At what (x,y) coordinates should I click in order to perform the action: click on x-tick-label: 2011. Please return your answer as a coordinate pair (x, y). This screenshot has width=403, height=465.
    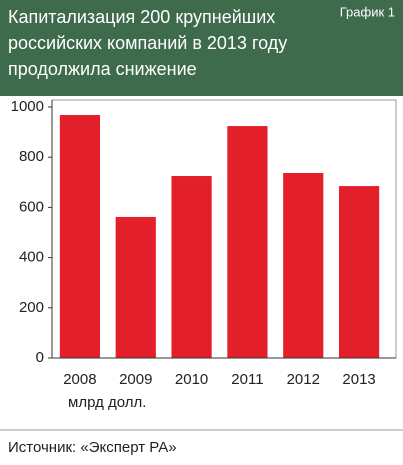
    Looking at the image, I should click on (247, 379).